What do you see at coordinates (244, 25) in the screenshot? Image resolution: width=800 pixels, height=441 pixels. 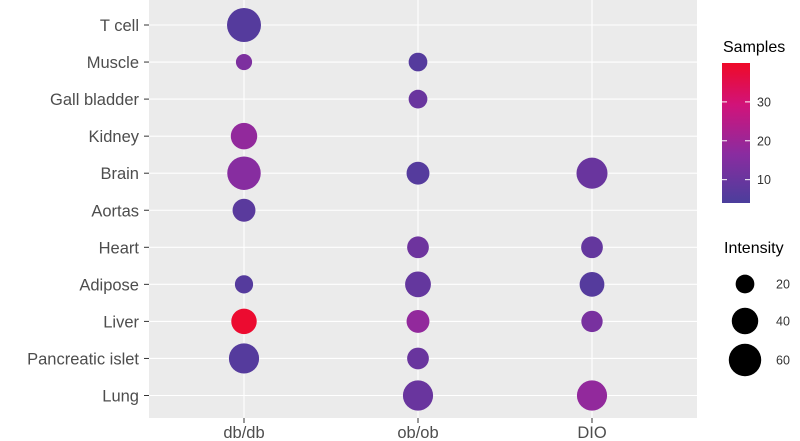 I see `point-db-db-t-cell` at bounding box center [244, 25].